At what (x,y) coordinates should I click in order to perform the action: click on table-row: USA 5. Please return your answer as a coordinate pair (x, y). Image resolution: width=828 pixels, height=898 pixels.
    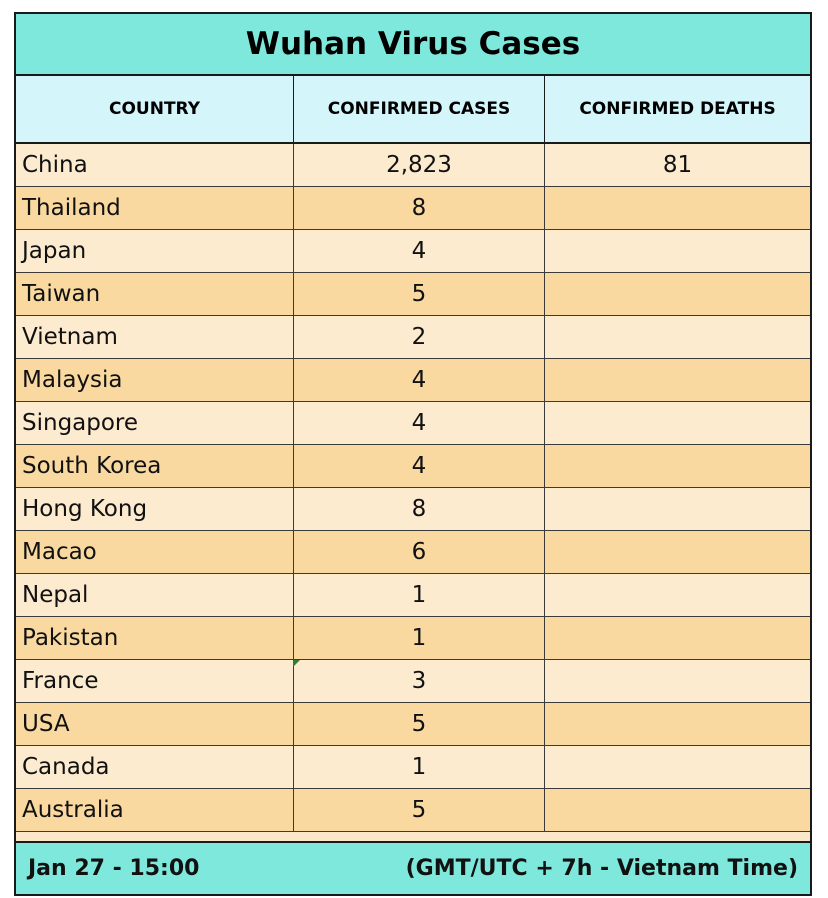
    Looking at the image, I should click on (413, 724).